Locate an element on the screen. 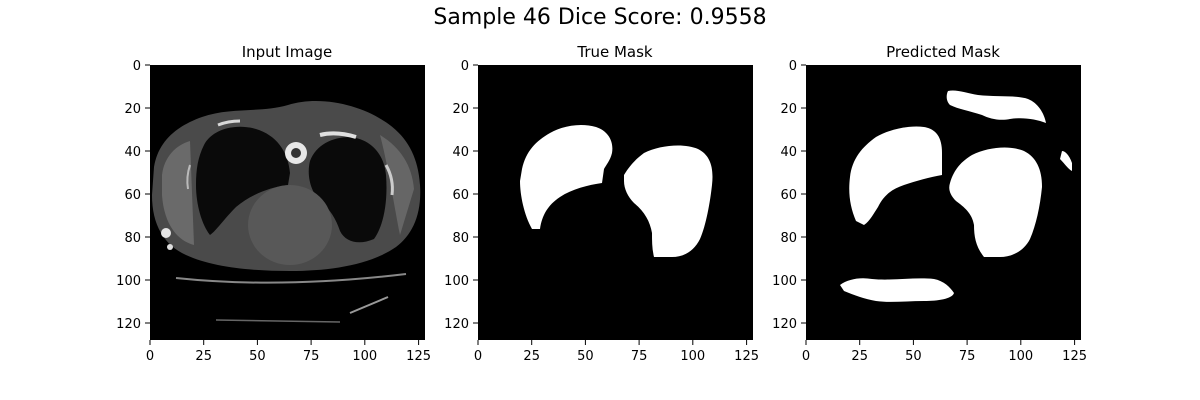 This screenshot has width=1200, height=400. panel-title: True Mask is located at coordinates (614, 52).